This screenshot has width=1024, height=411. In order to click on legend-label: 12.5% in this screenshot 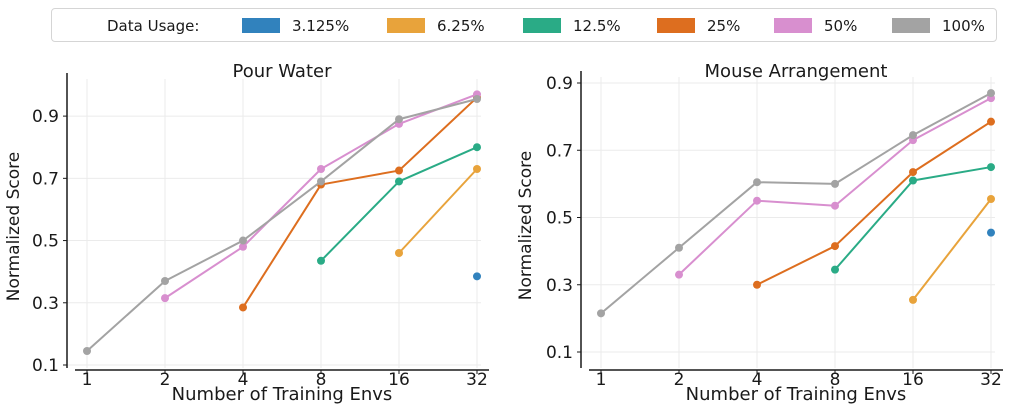, I will do `click(597, 26)`.